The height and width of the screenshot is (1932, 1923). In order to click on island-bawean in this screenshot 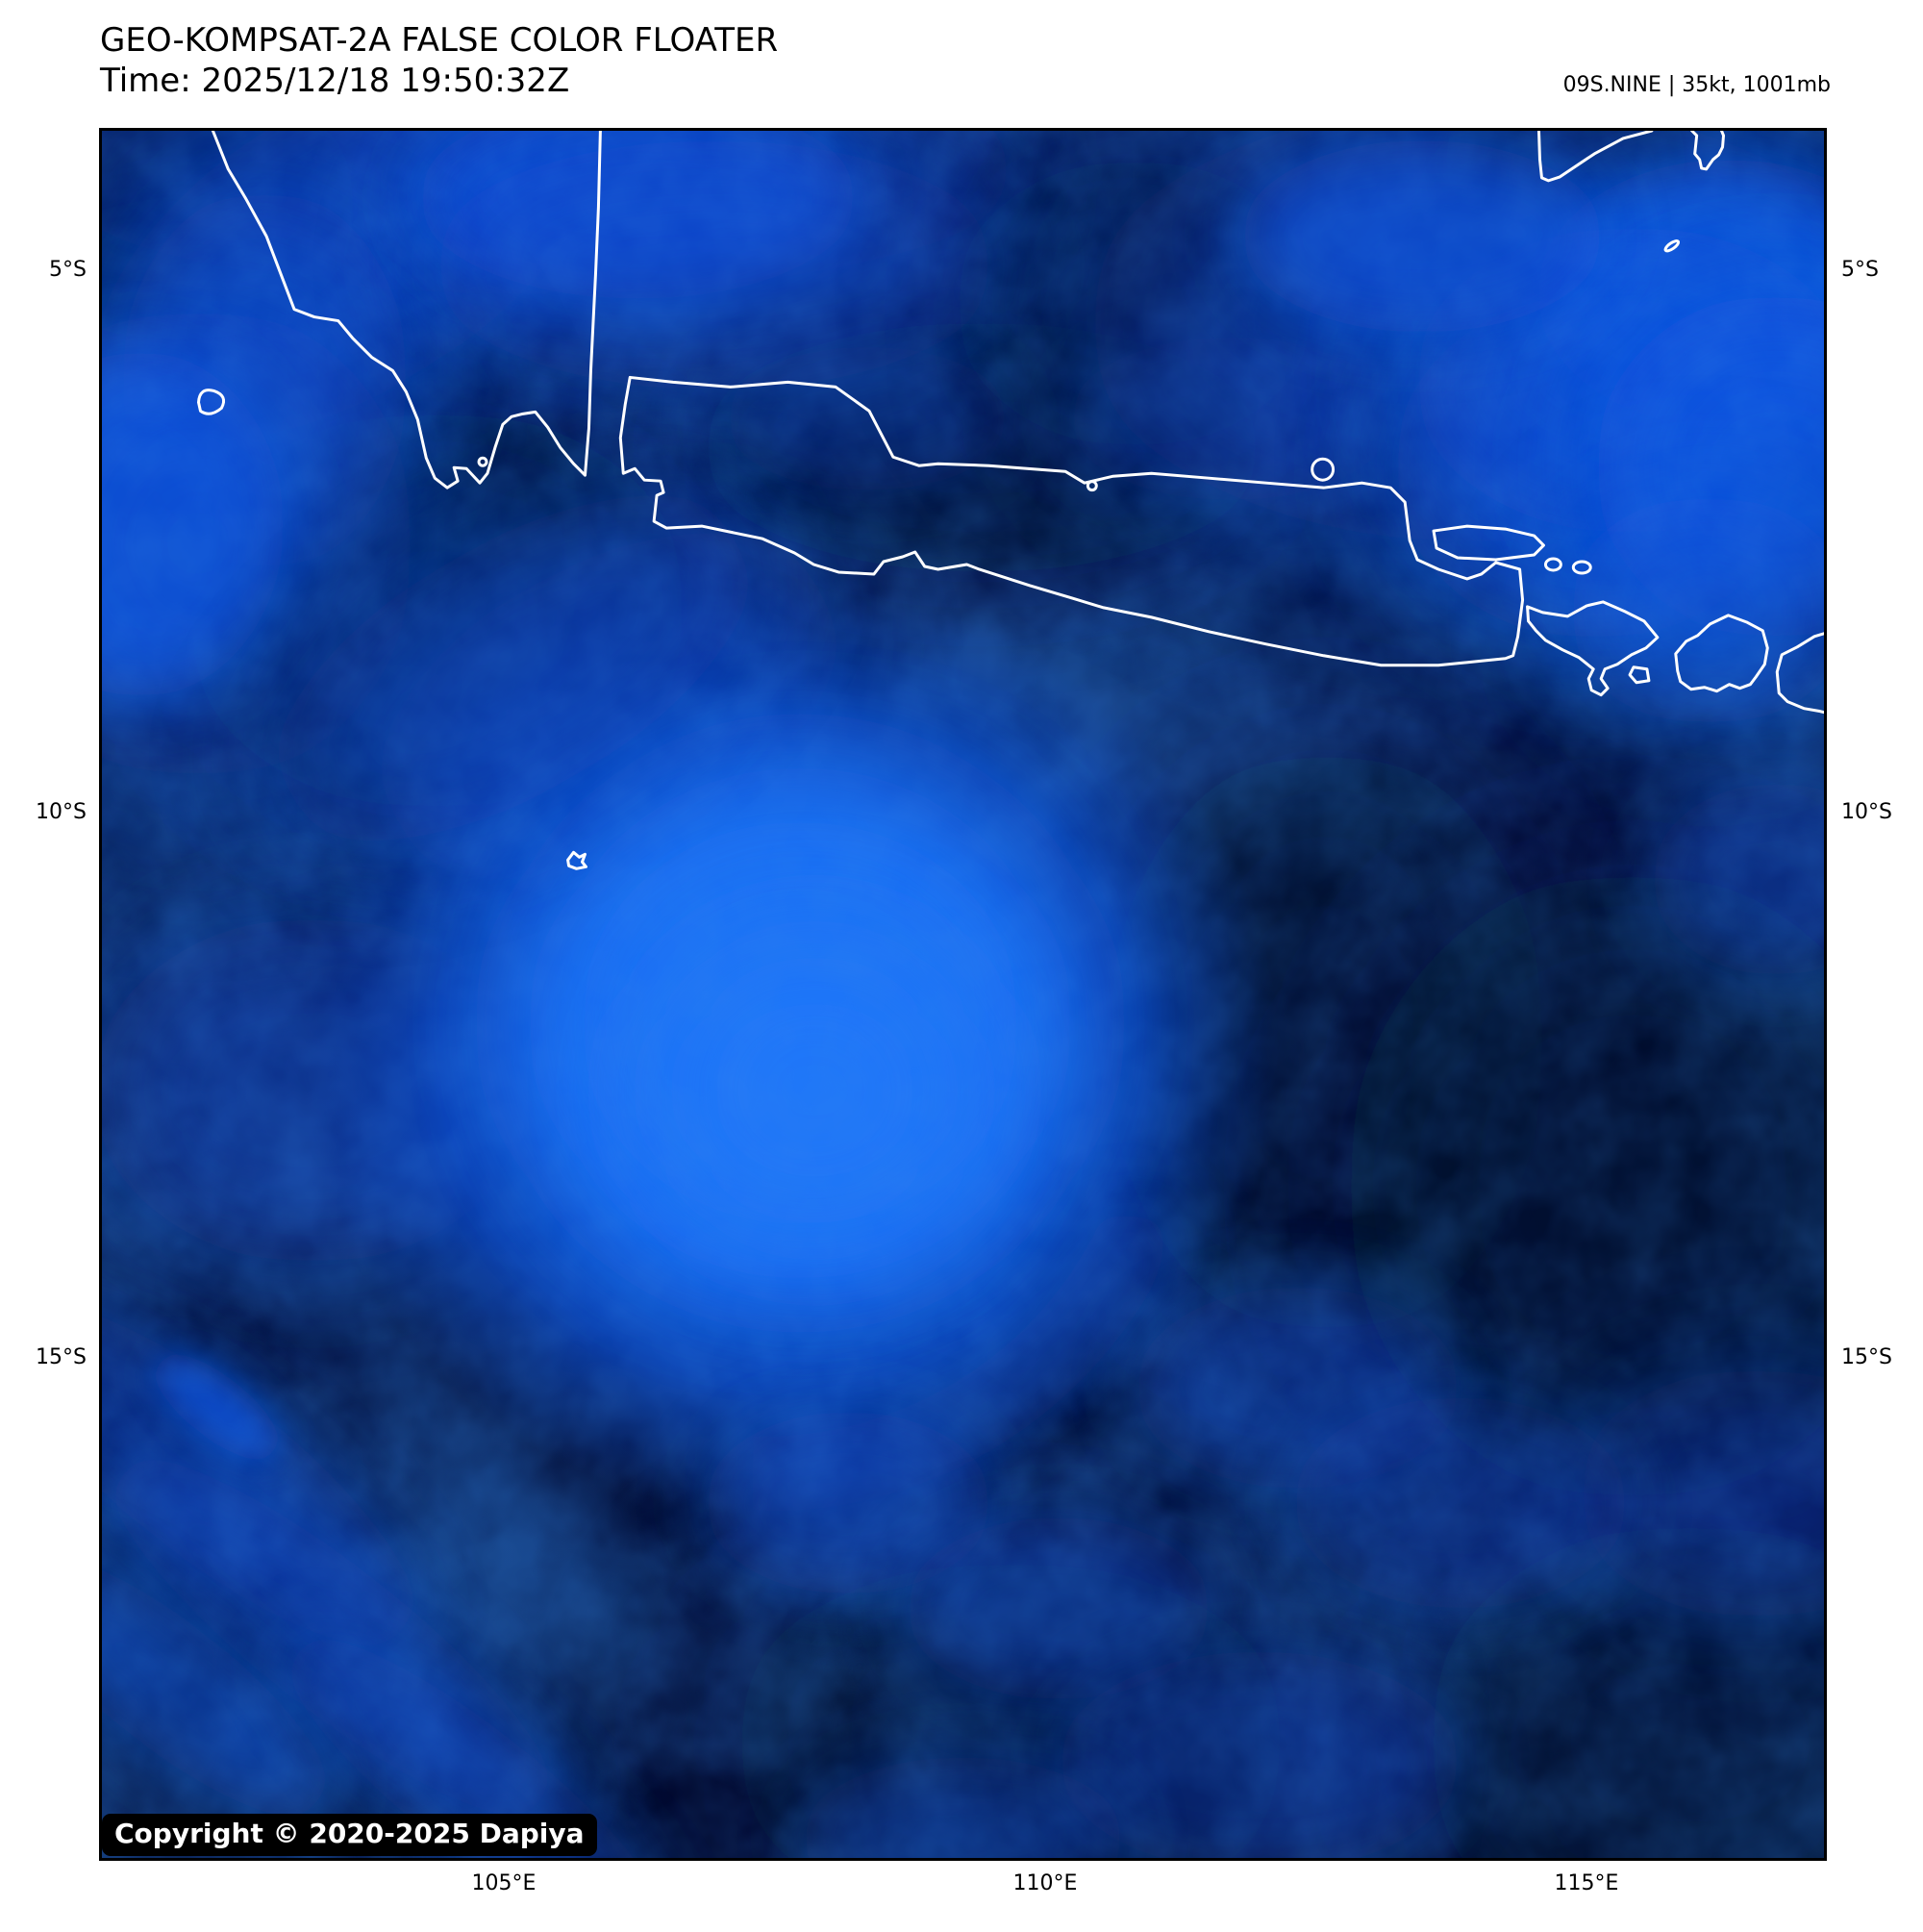, I will do `click(1323, 469)`.